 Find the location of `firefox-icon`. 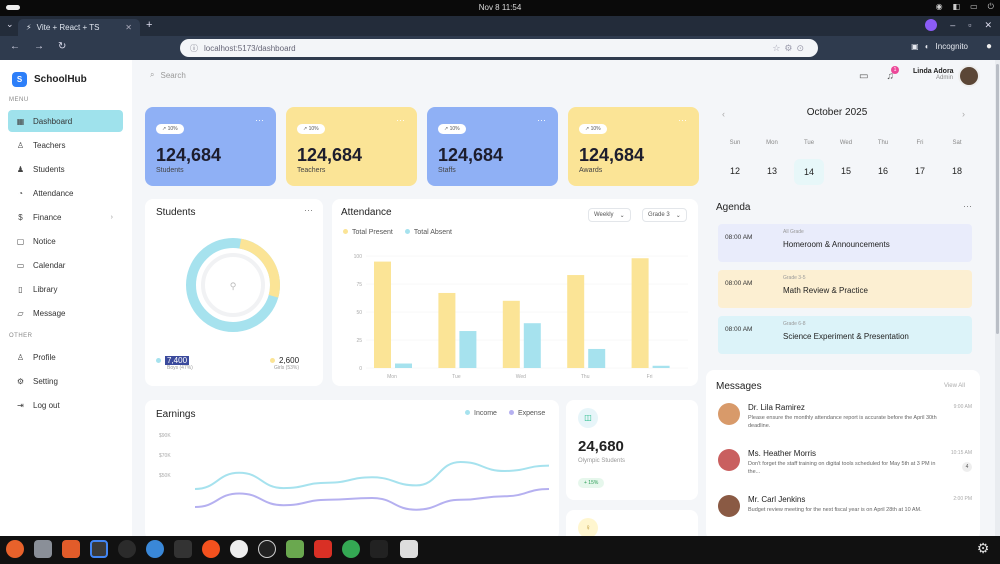

firefox-icon is located at coordinates (15, 549).